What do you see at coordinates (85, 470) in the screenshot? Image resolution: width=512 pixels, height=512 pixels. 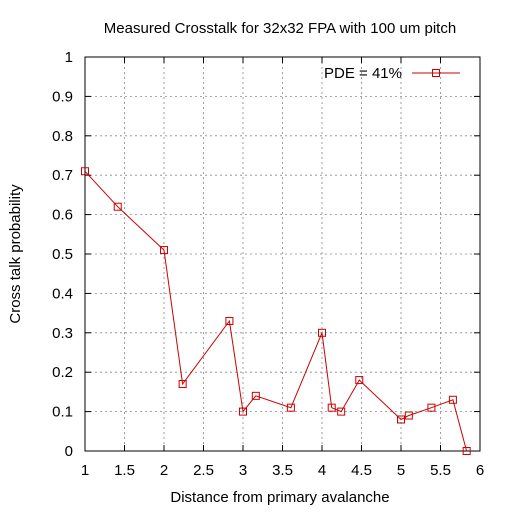 I see `x-tick-label: 1` at bounding box center [85, 470].